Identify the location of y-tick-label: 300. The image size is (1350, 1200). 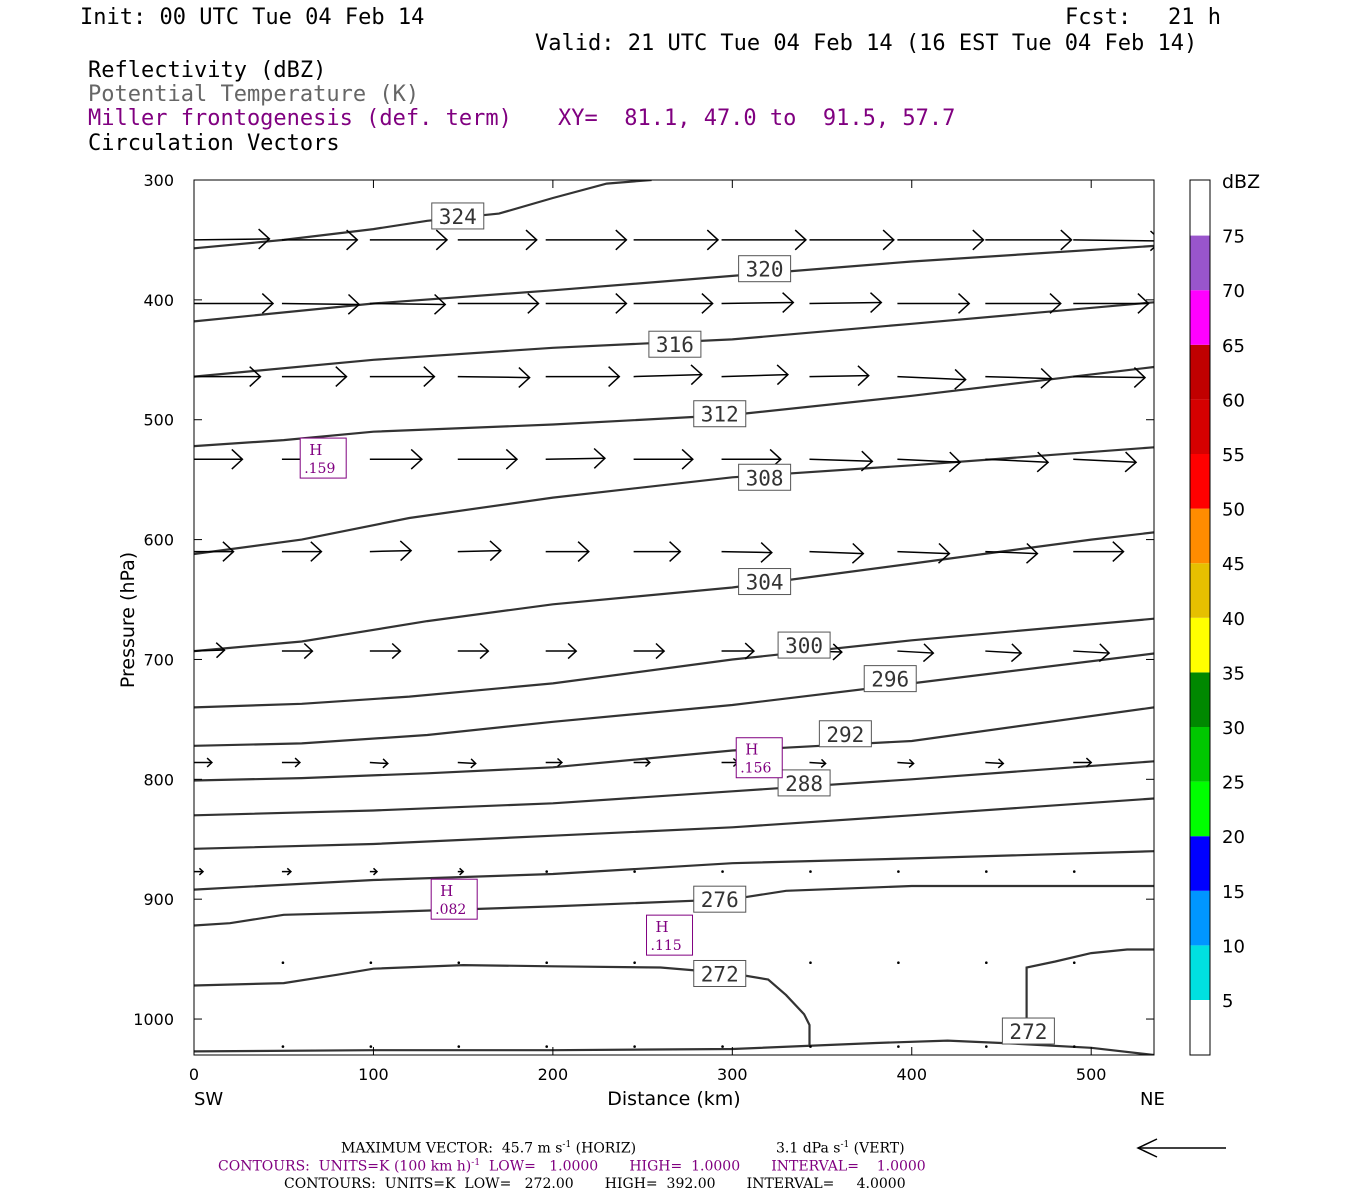
(158, 180).